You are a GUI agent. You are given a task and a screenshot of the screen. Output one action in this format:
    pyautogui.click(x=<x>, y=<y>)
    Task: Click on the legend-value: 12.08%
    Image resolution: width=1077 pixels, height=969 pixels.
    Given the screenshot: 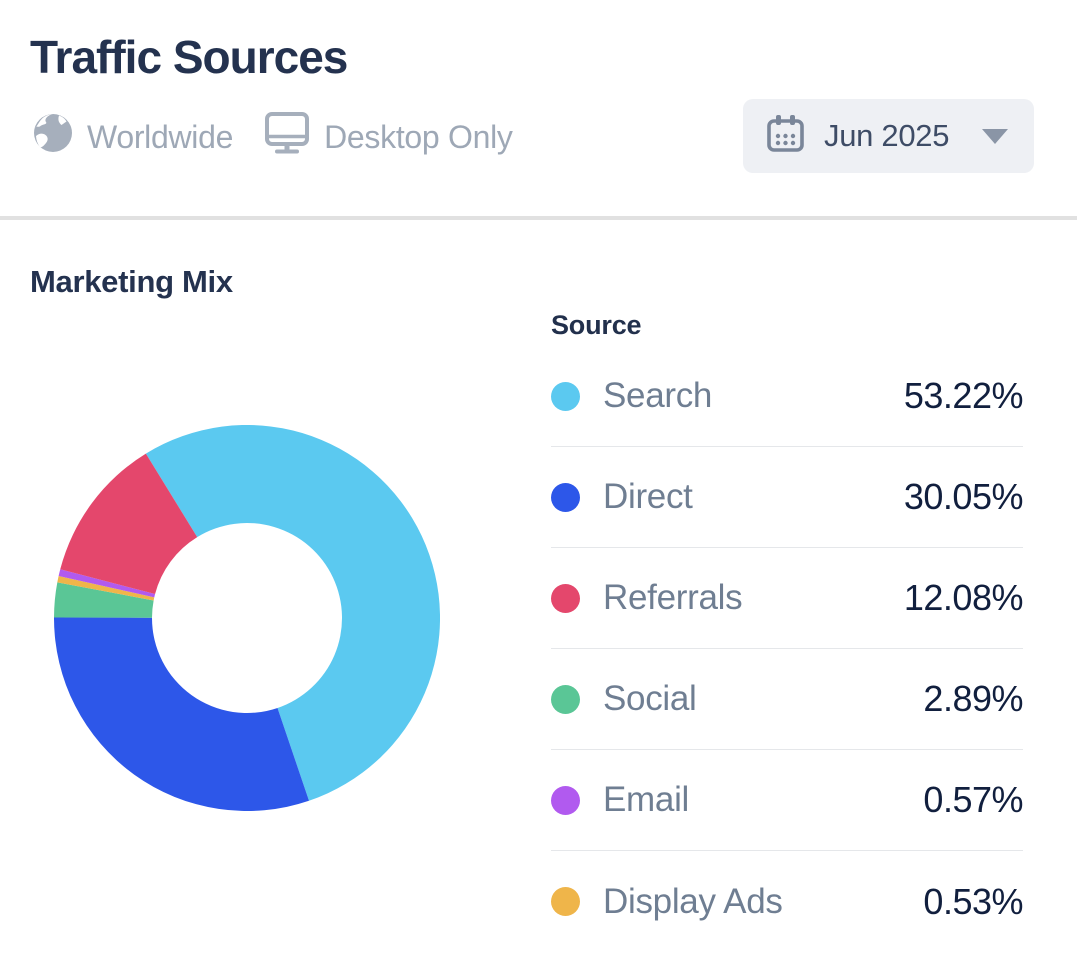 What is the action you would take?
    pyautogui.click(x=963, y=597)
    